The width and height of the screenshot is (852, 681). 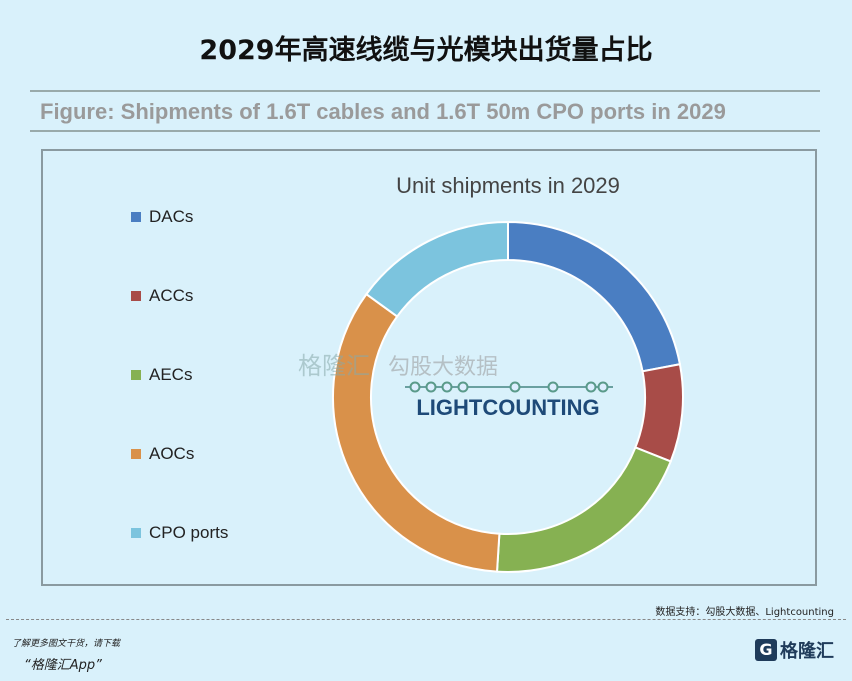 I want to click on legend-item: CPO ports, so click(x=179, y=533).